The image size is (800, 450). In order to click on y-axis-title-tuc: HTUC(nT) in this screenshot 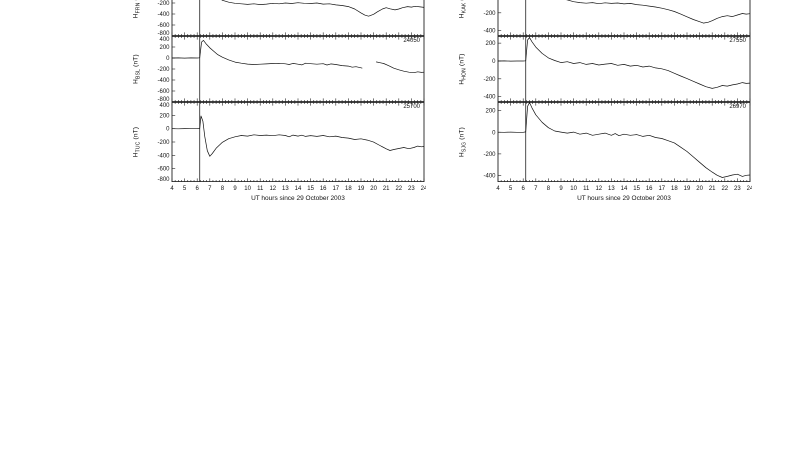, I will do `click(137, 142)`.